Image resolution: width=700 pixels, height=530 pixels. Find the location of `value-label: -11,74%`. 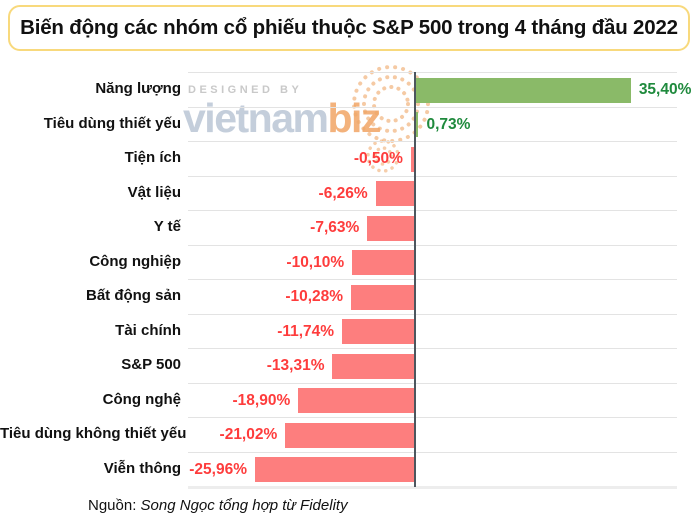

value-label: -11,74% is located at coordinates (306, 331).